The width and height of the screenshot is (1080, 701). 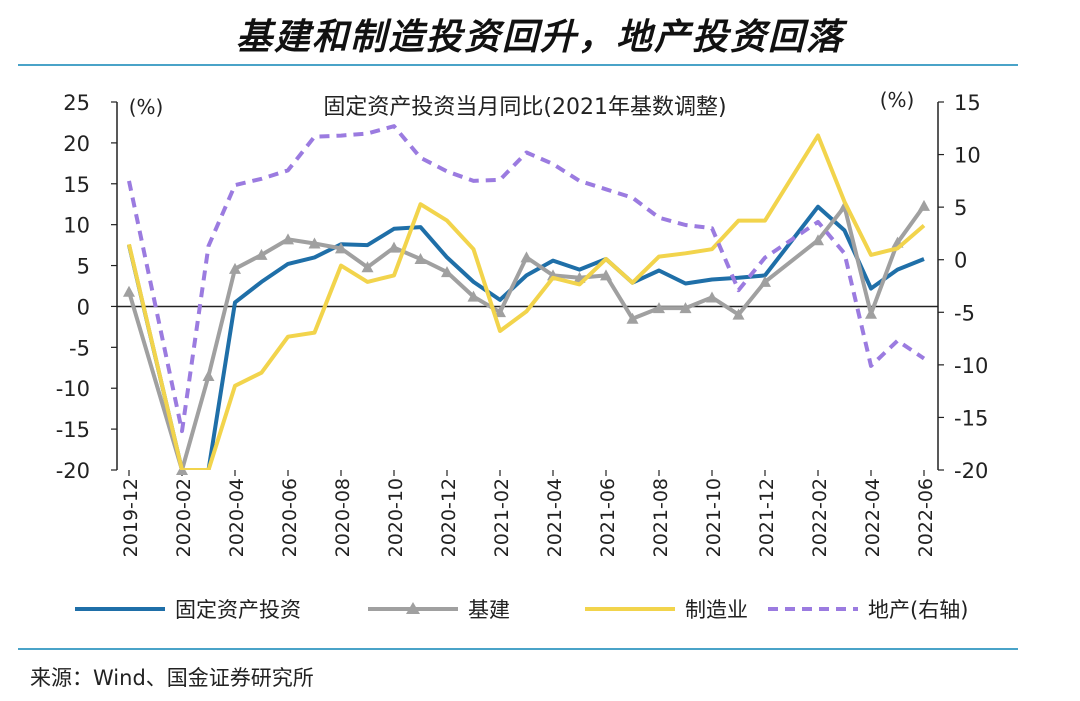 I want to click on right-tick-label: -20, so click(x=971, y=471).